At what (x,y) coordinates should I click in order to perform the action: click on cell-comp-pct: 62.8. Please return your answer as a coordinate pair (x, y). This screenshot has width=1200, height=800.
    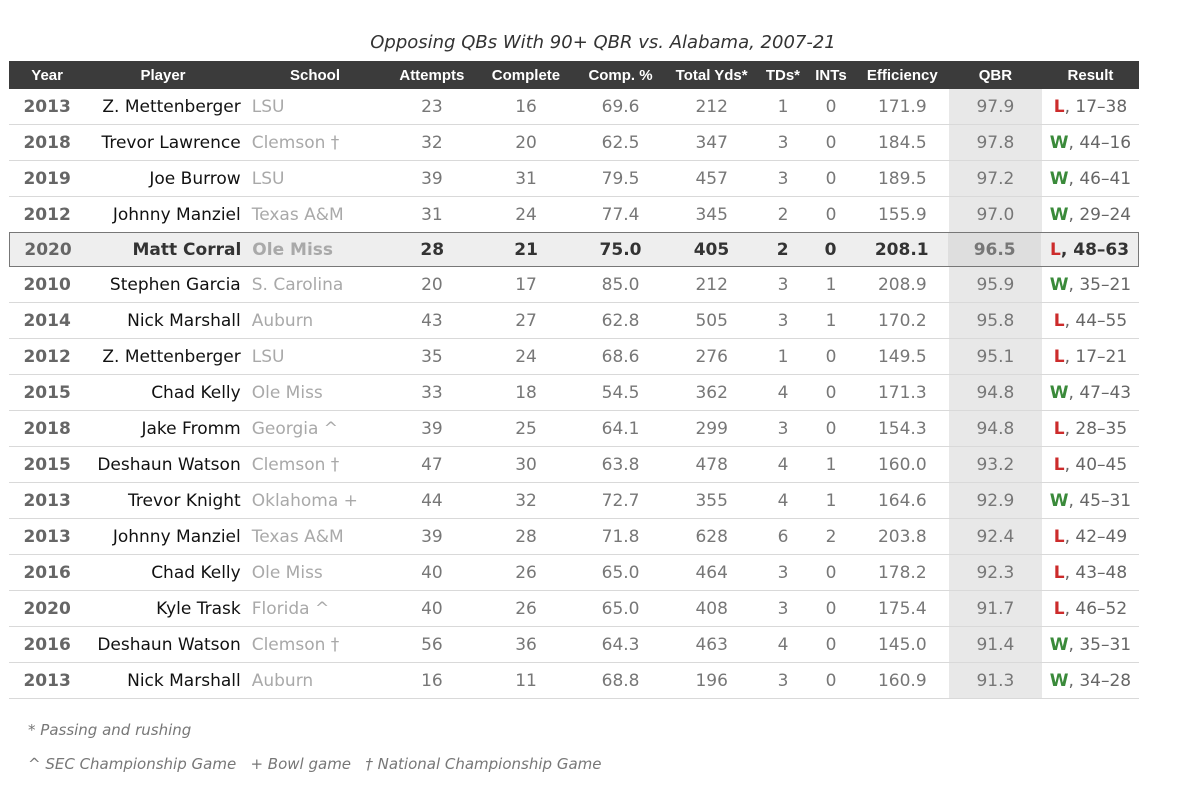
    Looking at the image, I should click on (620, 320).